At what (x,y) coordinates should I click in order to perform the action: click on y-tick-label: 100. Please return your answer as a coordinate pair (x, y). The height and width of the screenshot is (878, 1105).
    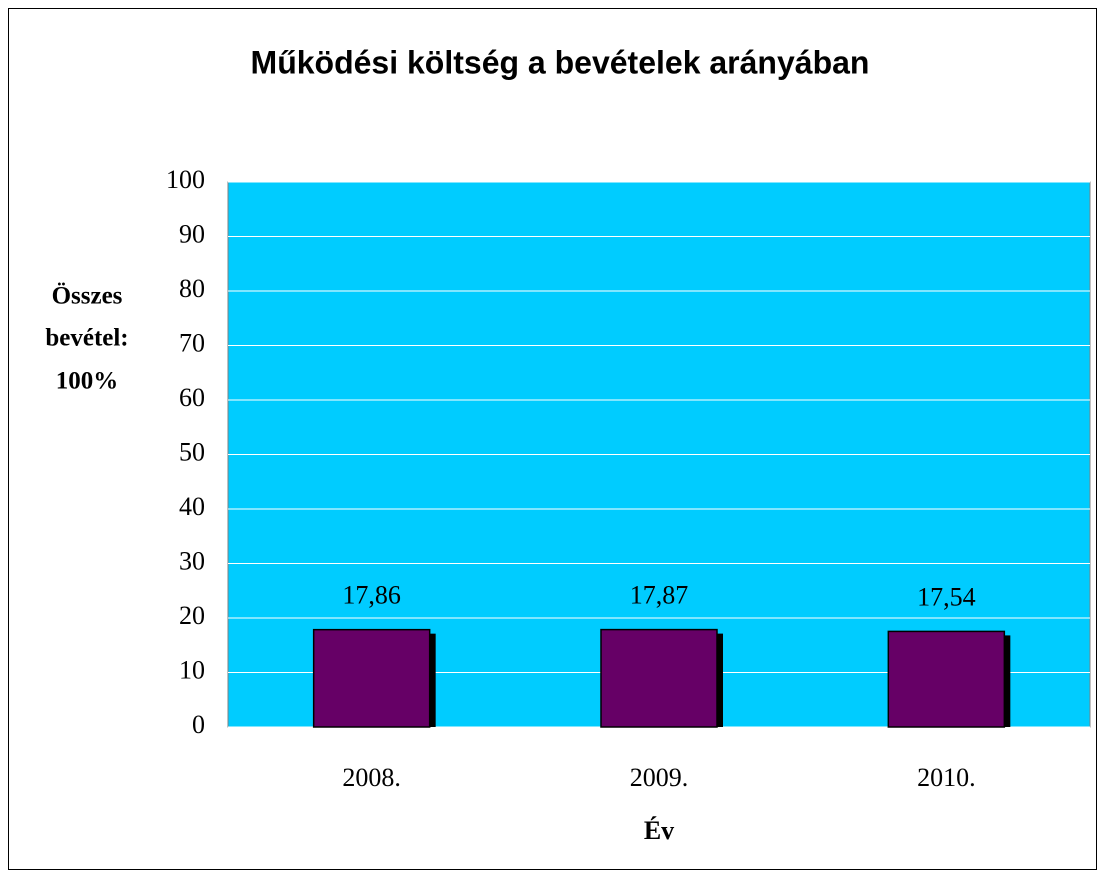
    Looking at the image, I should click on (185, 179).